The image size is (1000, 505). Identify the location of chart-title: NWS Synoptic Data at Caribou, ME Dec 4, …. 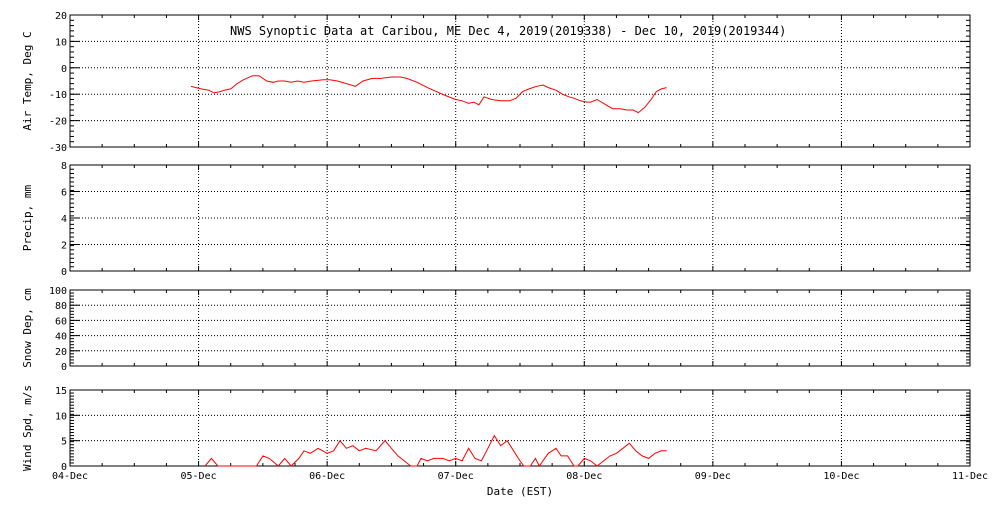
(508, 31).